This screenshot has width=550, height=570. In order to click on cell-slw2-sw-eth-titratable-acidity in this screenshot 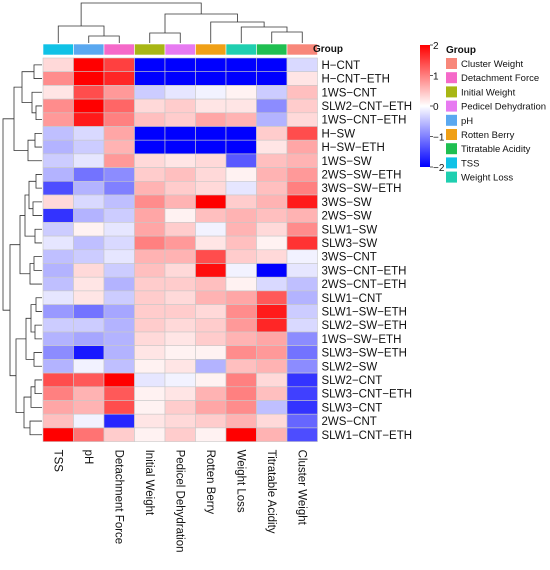, I will do `click(272, 325)`.